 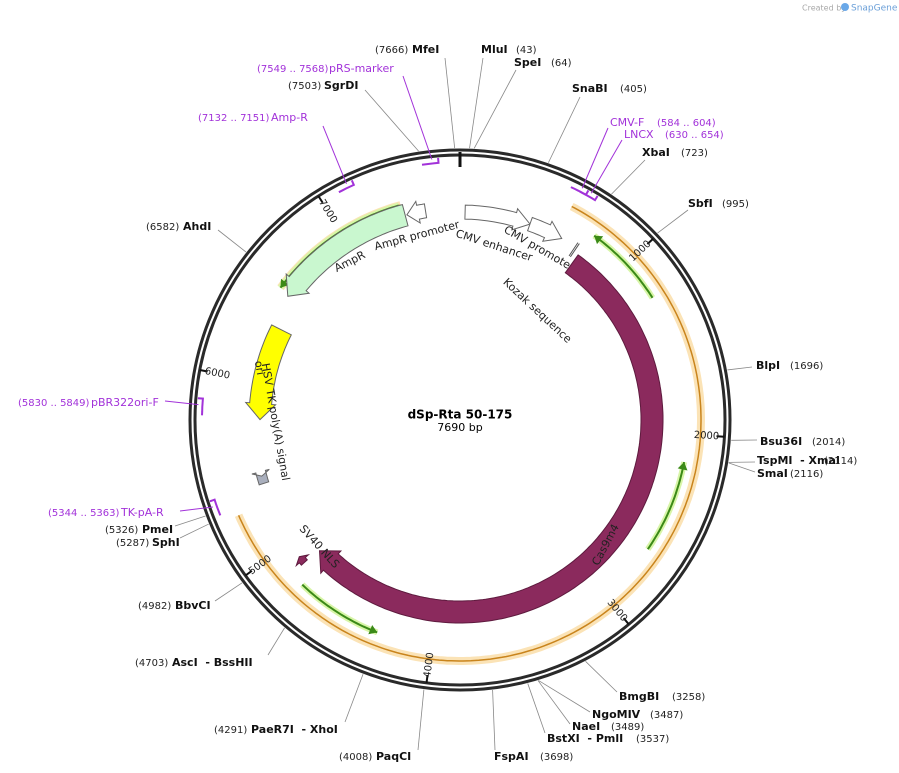 What do you see at coordinates (162, 227) in the screenshot?
I see `enzyme-site: (6582)` at bounding box center [162, 227].